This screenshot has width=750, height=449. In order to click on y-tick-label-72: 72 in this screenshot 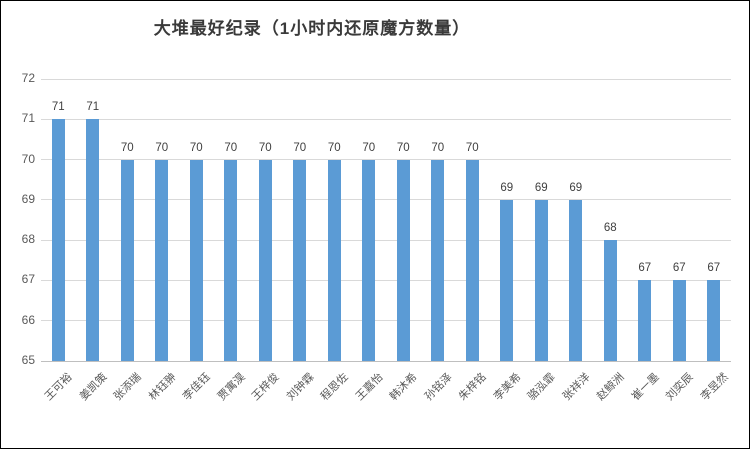, I will do `click(28, 78)`.